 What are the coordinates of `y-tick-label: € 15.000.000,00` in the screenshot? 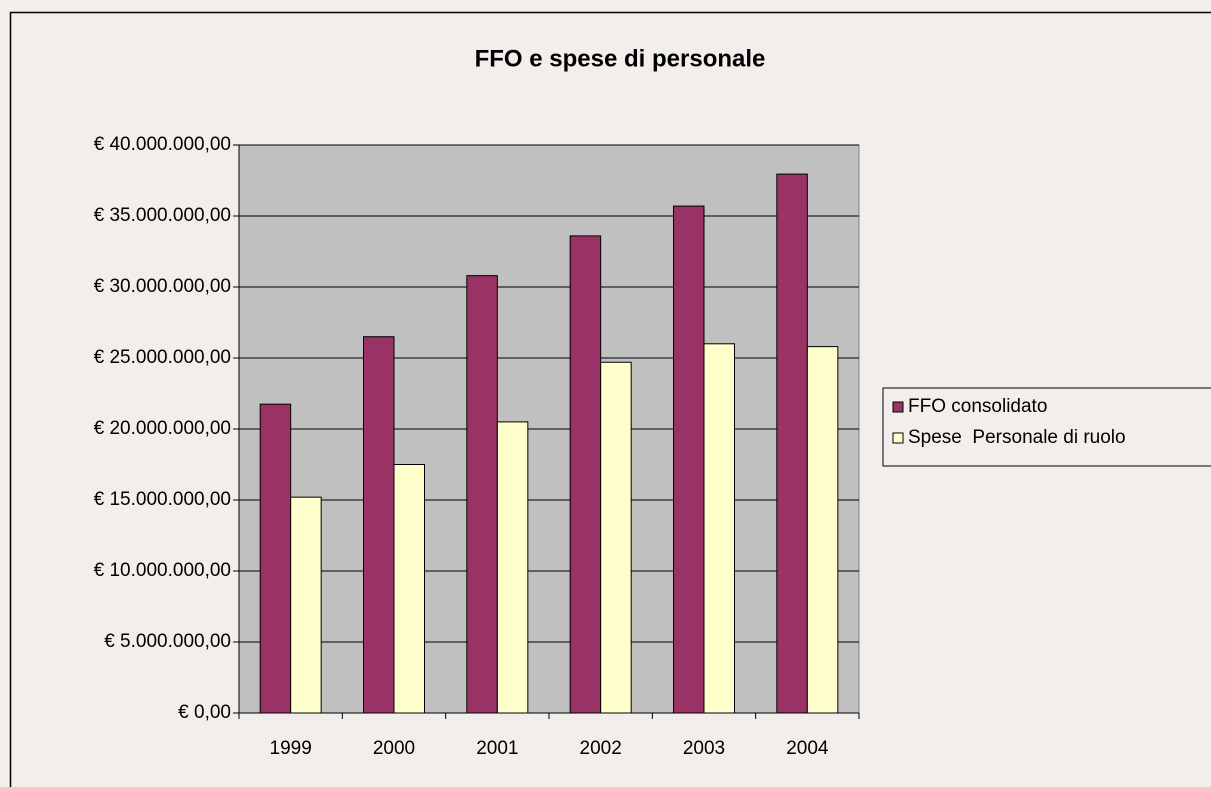 It's located at (162, 499).